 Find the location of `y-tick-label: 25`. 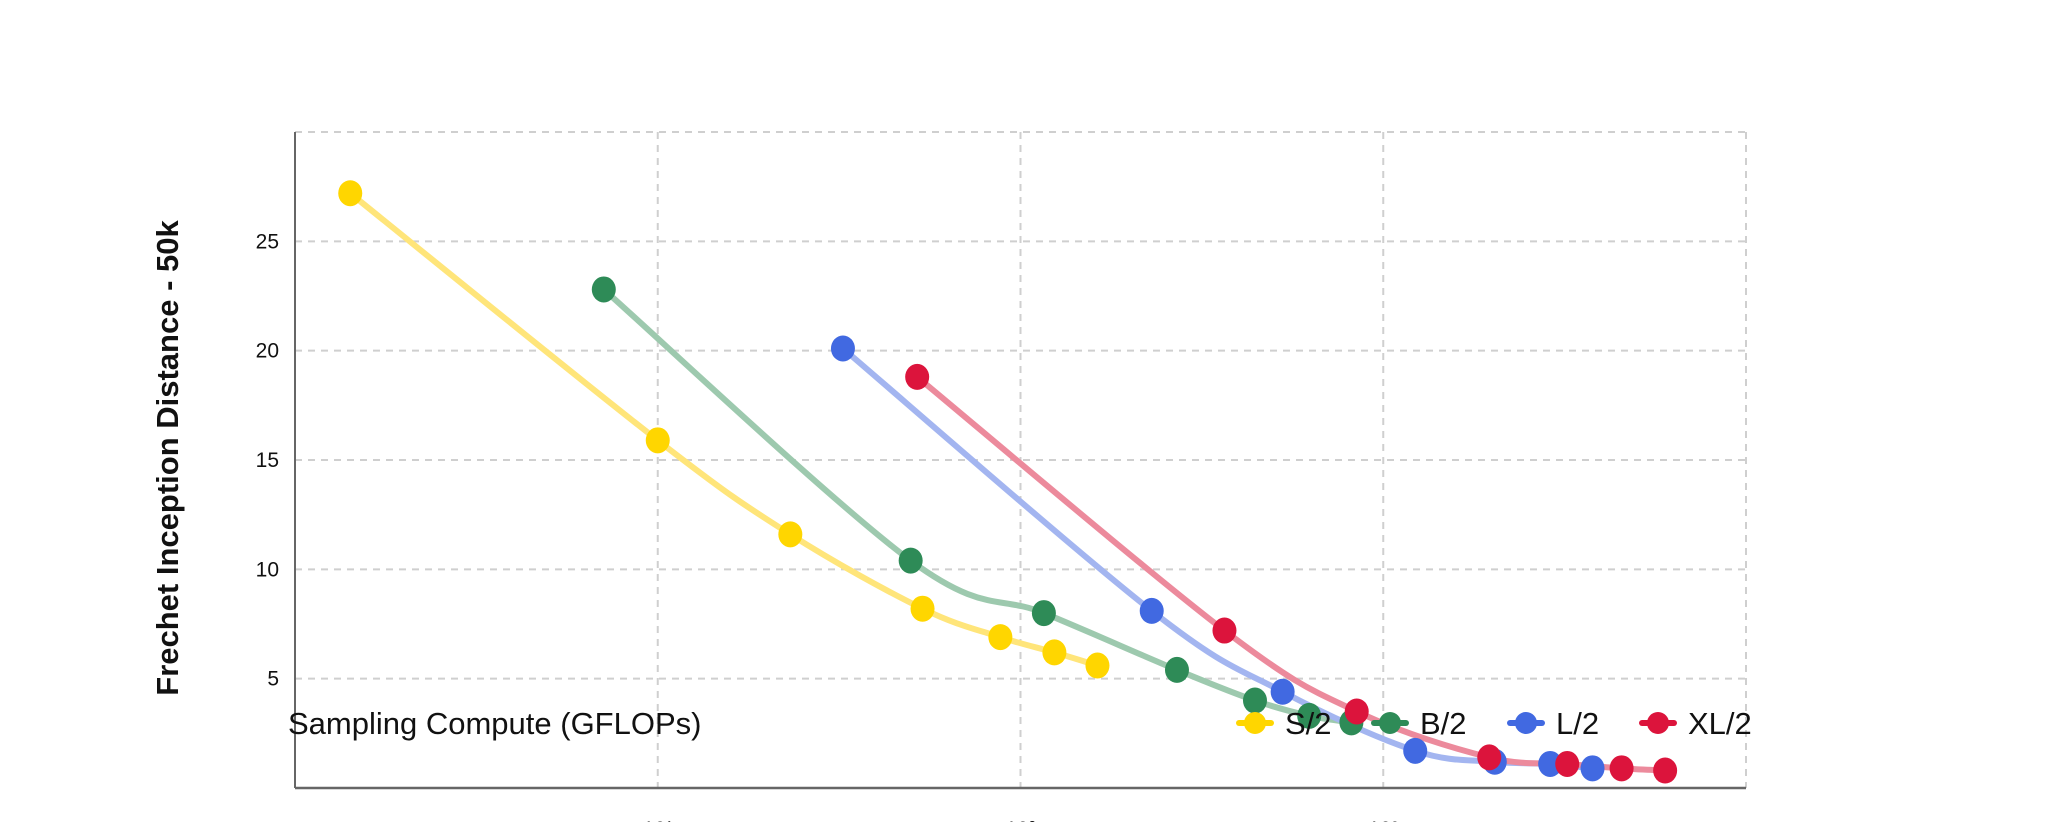

y-tick-label: 25 is located at coordinates (267, 241).